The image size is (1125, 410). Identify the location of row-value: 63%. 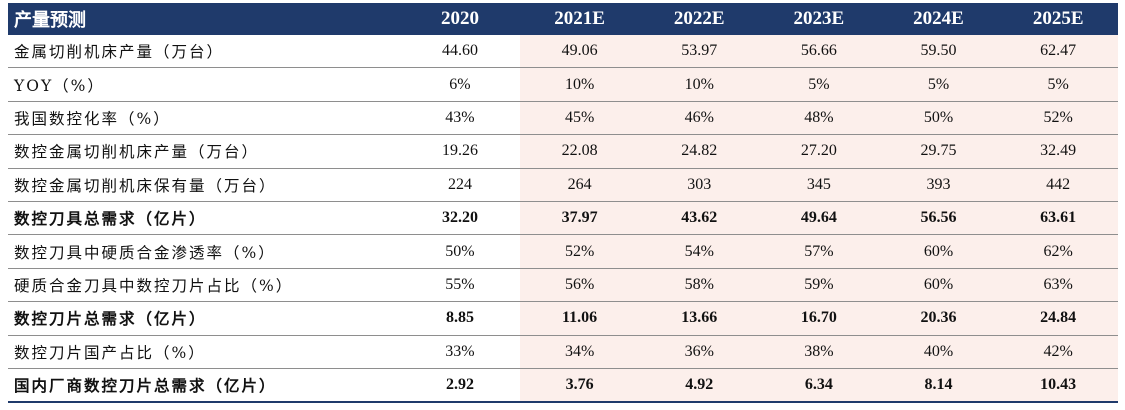
(1058, 285).